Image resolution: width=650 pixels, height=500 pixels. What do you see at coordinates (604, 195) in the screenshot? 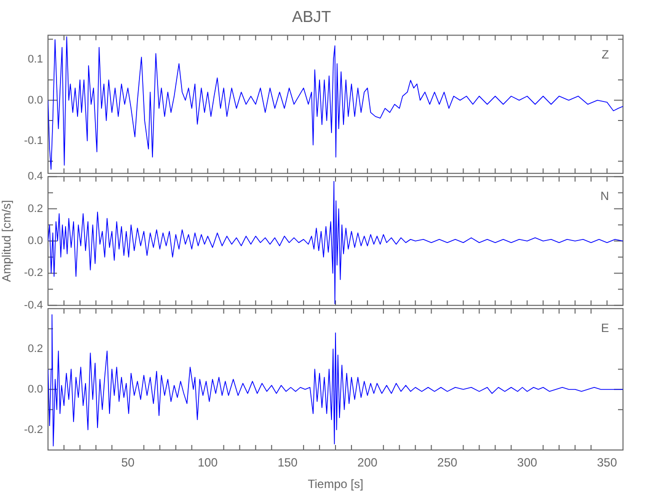
I see `annotation: N` at bounding box center [604, 195].